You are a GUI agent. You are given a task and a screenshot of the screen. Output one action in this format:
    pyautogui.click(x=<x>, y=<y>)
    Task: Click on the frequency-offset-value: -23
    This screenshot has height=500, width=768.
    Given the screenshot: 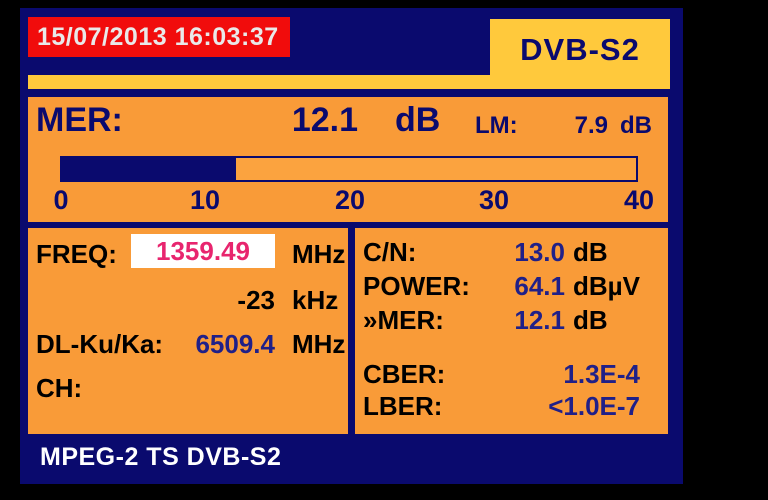 What is the action you would take?
    pyautogui.click(x=256, y=300)
    